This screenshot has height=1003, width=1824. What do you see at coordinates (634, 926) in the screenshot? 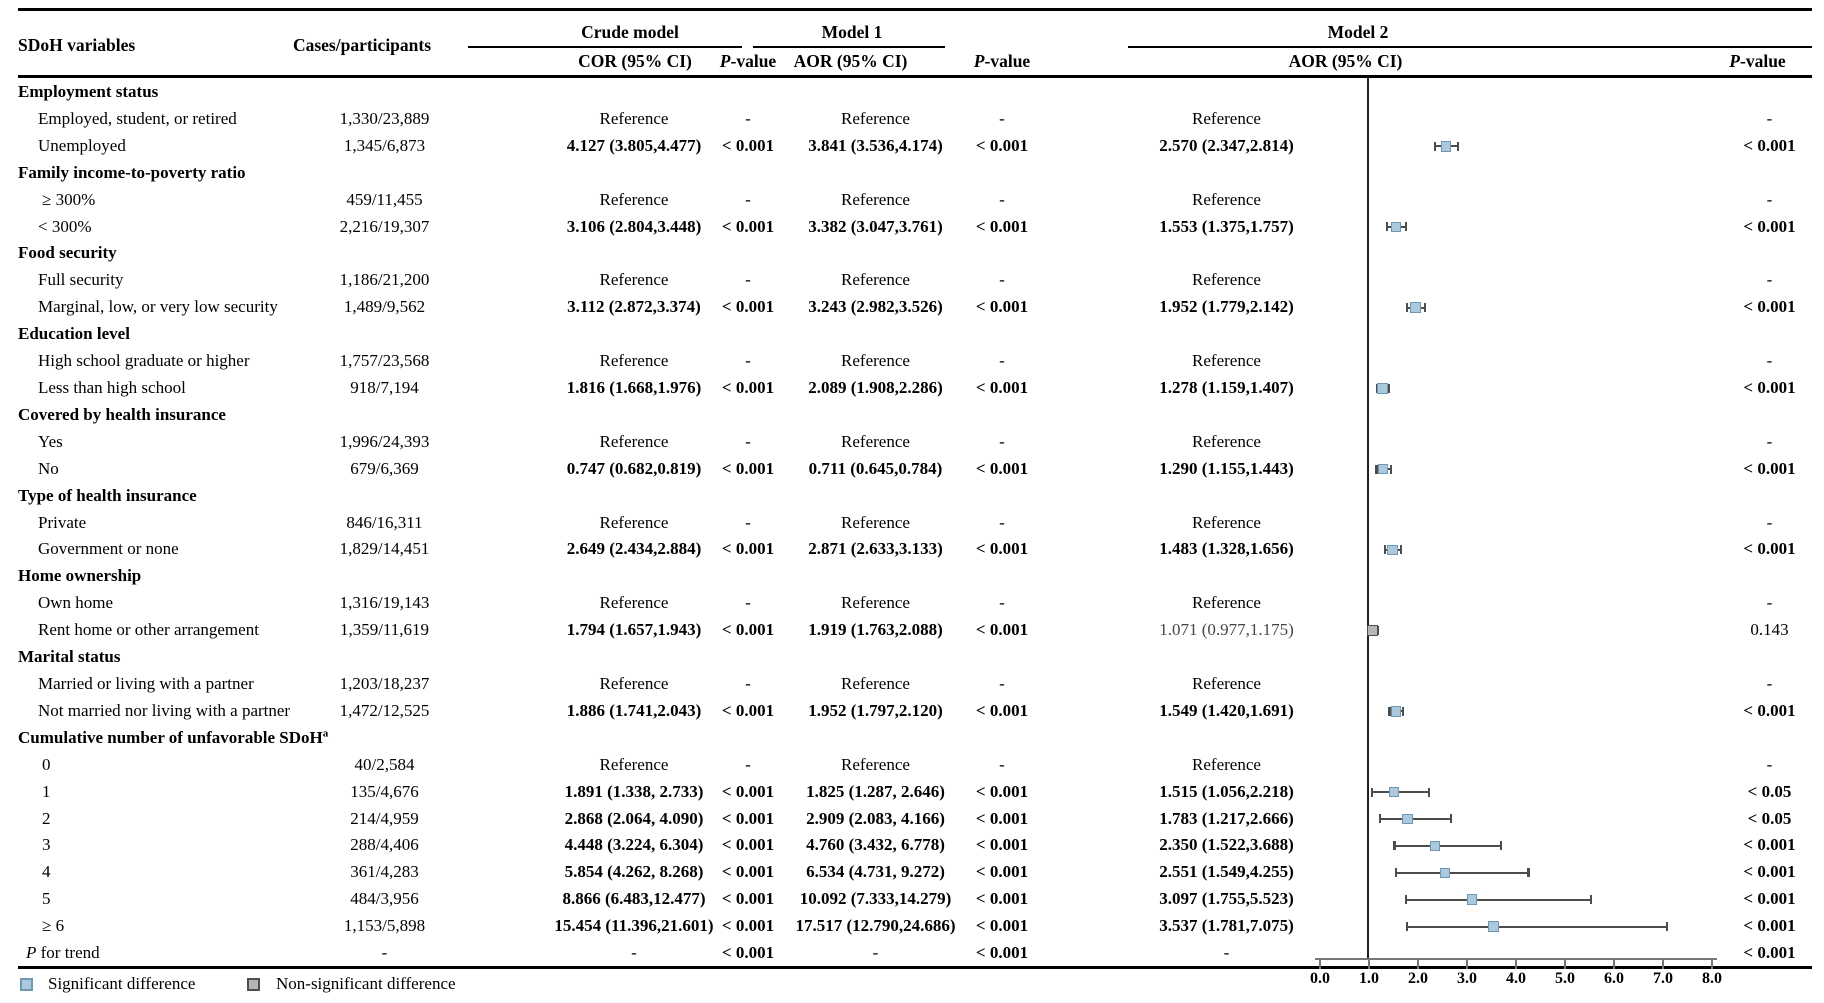
I see `cell-cor: 15.454 (11.396,21.601)` at bounding box center [634, 926].